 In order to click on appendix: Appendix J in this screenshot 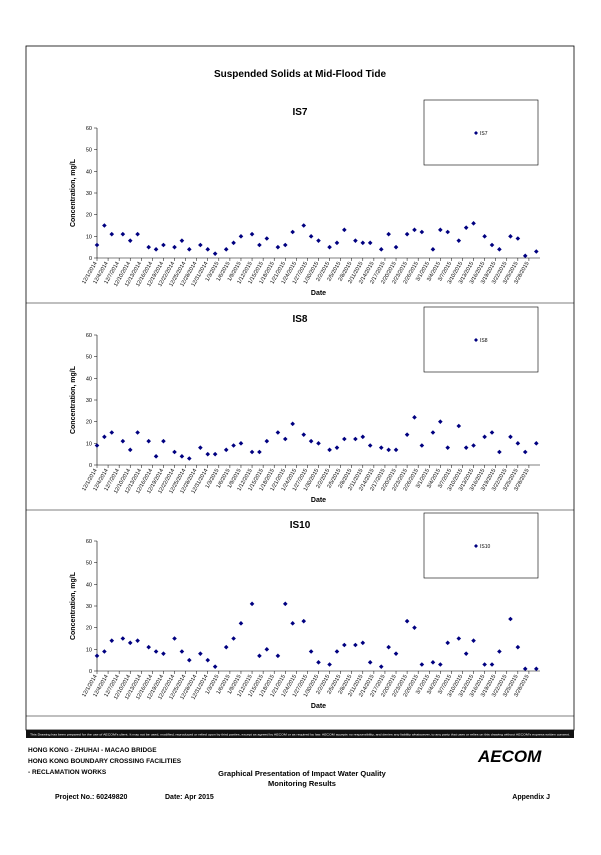, I will do `click(531, 797)`.